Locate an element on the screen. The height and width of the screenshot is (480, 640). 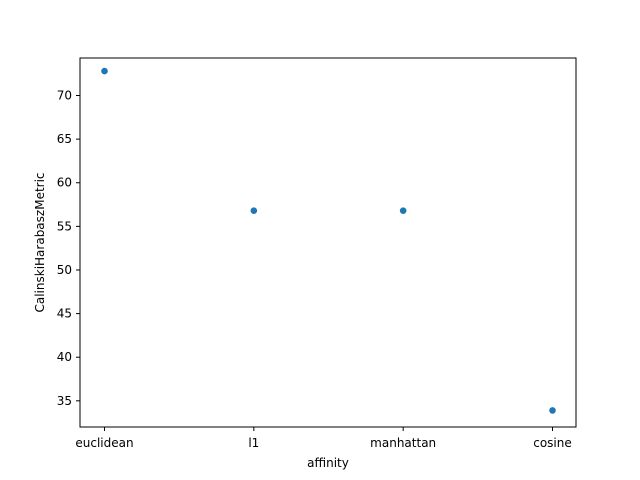
y-axis-ticks: 35 40 45 50 55 60 65 70 is located at coordinates (68, 248).